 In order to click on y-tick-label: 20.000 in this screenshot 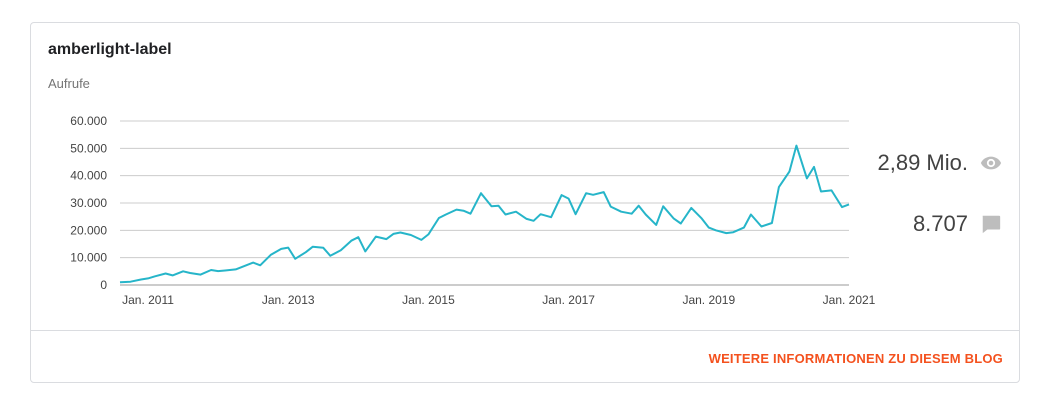, I will do `click(88, 230)`.